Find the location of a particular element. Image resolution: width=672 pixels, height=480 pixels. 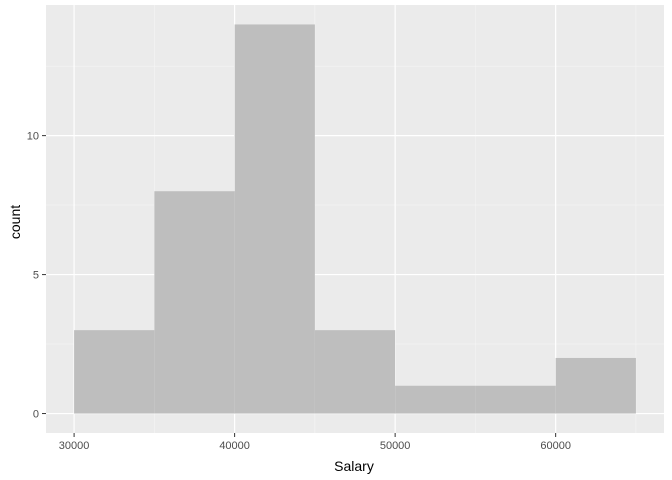

y-axis-ticks: 0 5 10 is located at coordinates (36, 276).